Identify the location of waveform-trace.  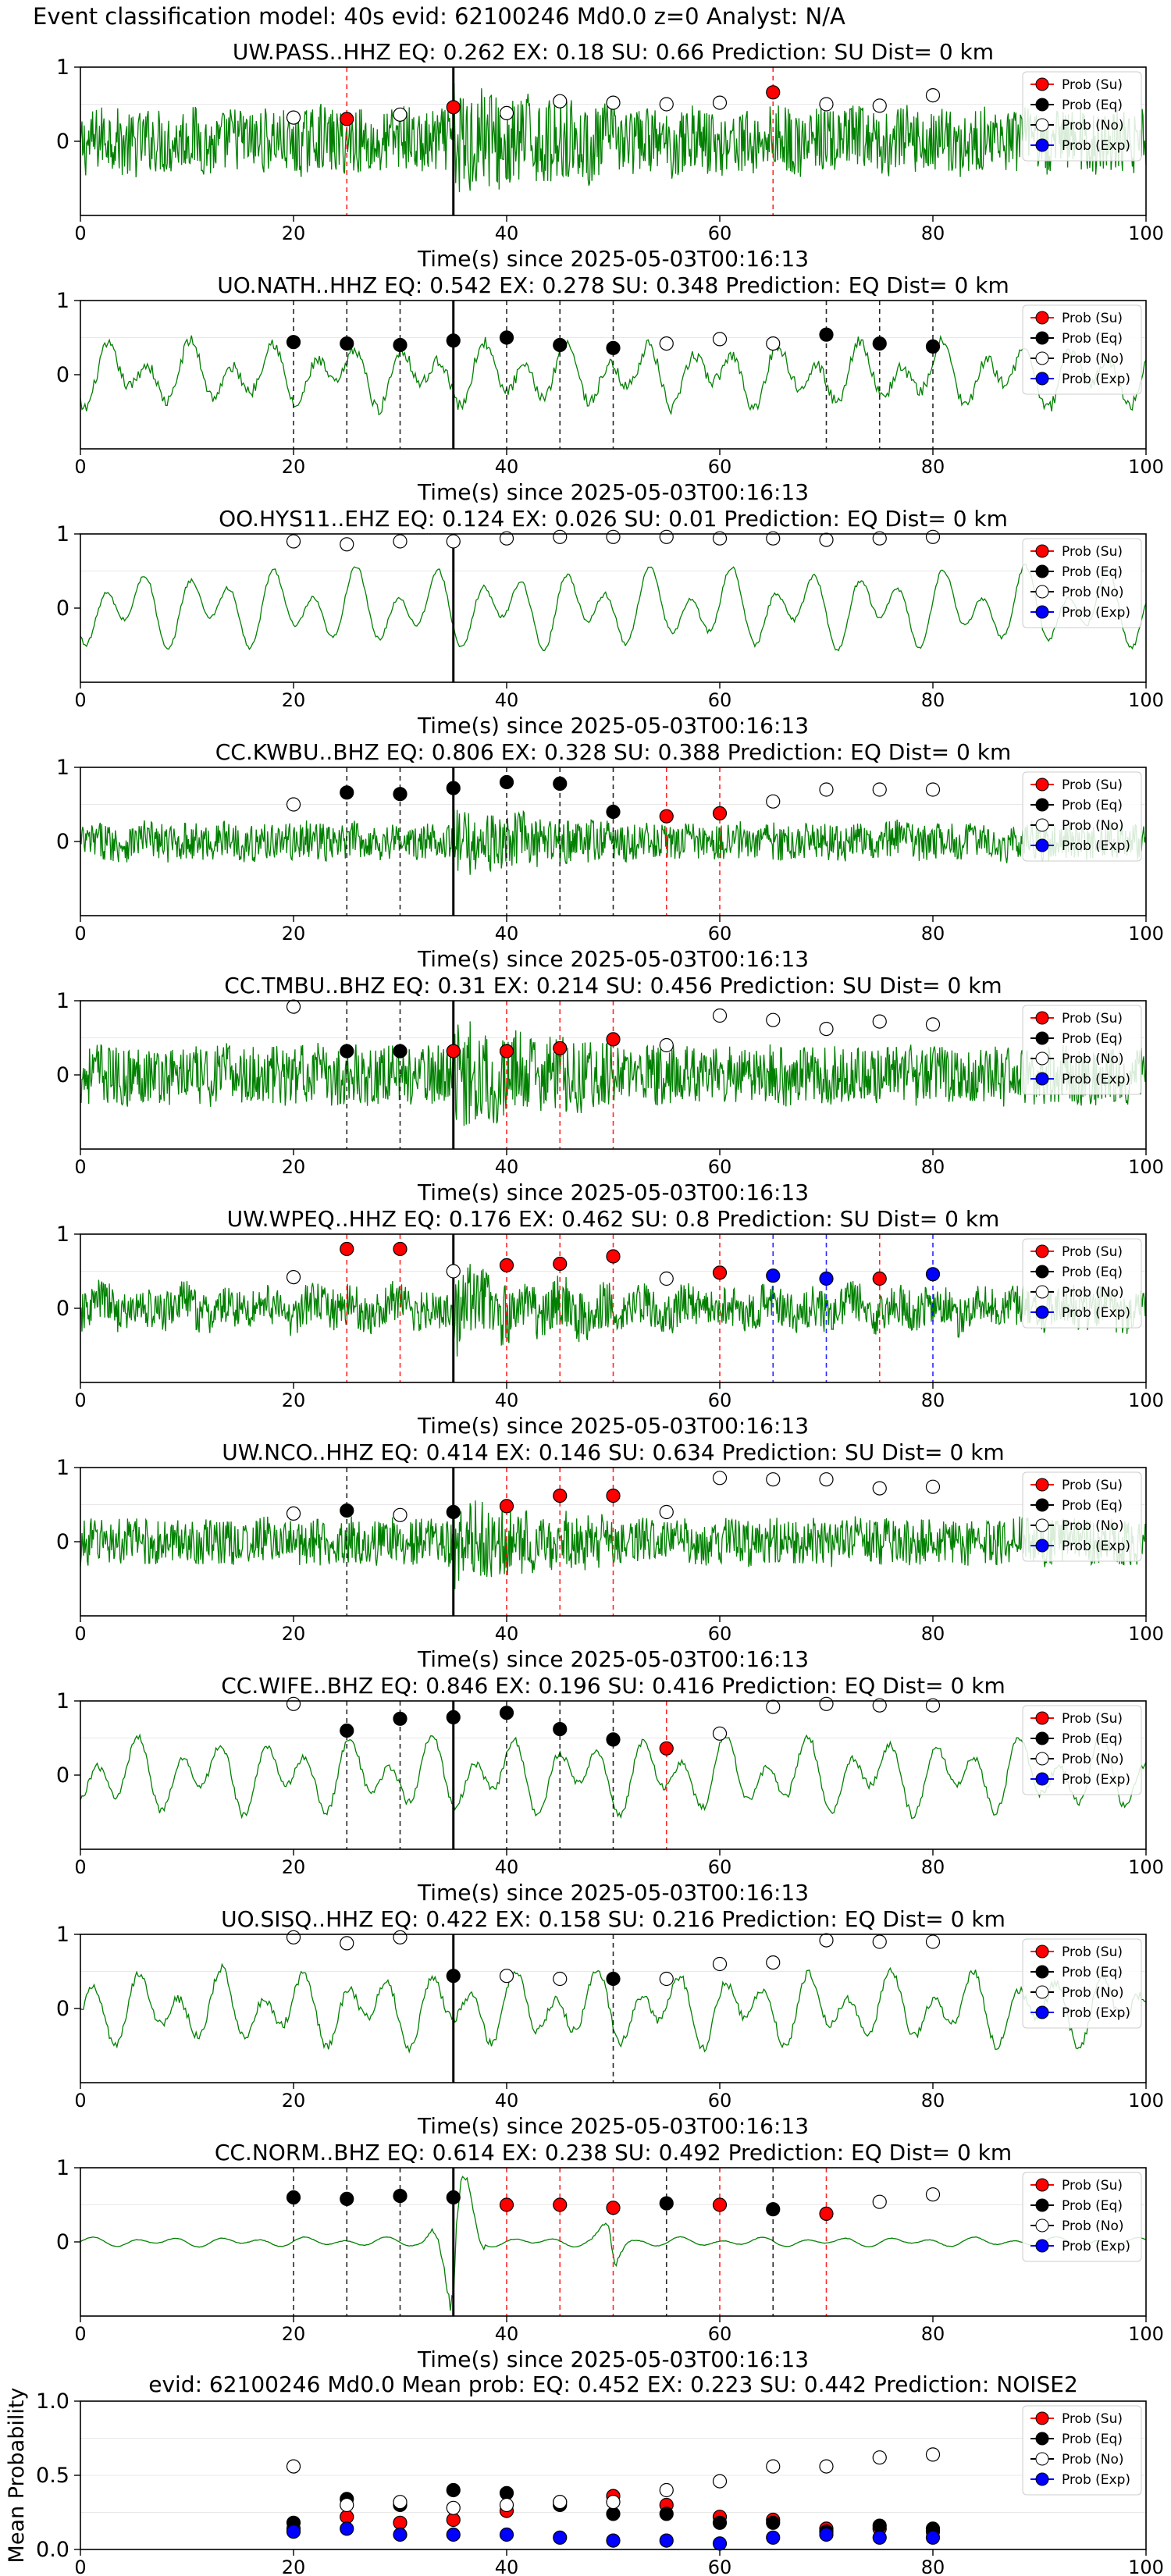
(613, 375).